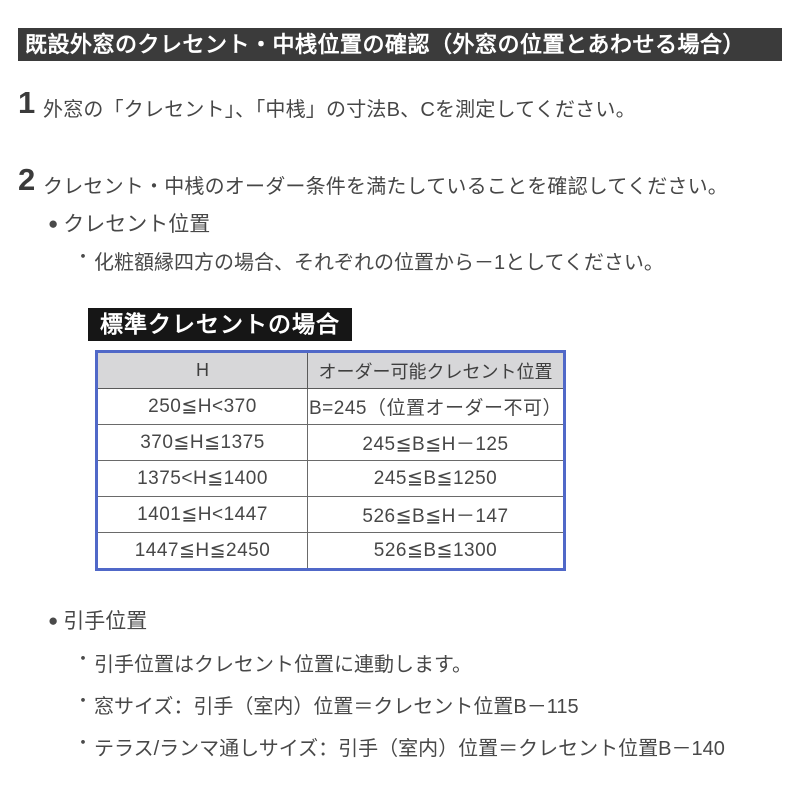  Describe the element at coordinates (436, 478) in the screenshot. I see `table-cell-order-range: 245≦B≦1250` at that location.